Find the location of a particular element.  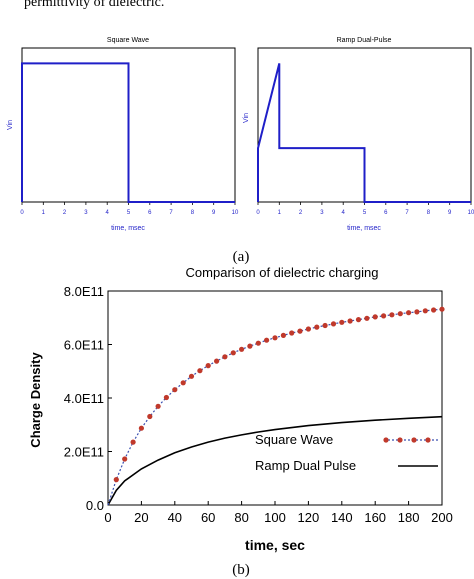

header-text: permittivity of dielectric. is located at coordinates (94, 5).